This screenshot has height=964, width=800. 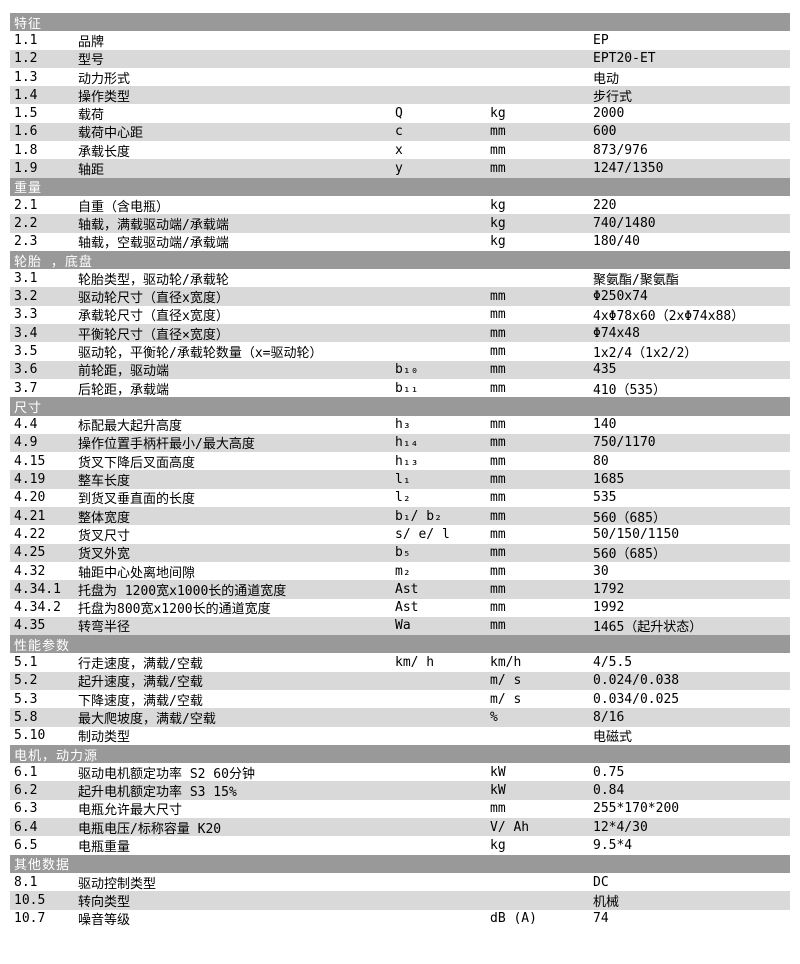 I want to click on row-number: 6.1, so click(x=26, y=772).